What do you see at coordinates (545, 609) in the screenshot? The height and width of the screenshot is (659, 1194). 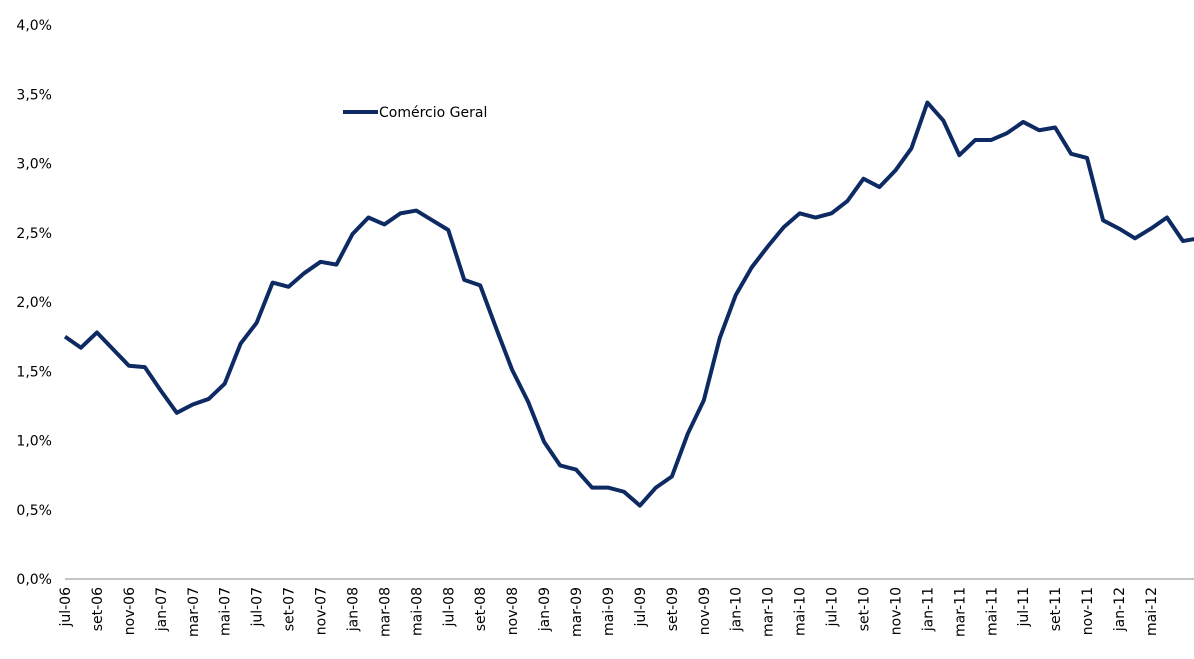 I see `x-tick-label: jan-09` at bounding box center [545, 609].